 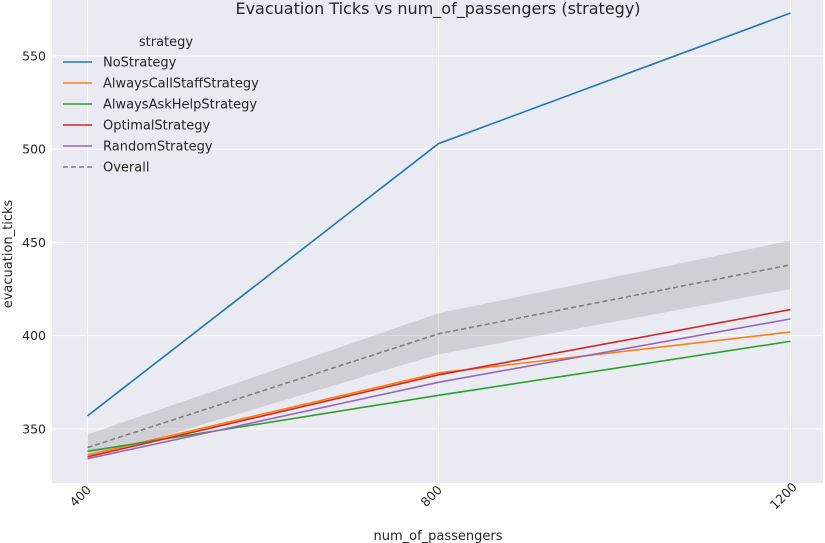 What do you see at coordinates (180, 105) in the screenshot?
I see `legend-label-alwaysaskhelpstrategy: AlwaysAskHelpStrategy` at bounding box center [180, 105].